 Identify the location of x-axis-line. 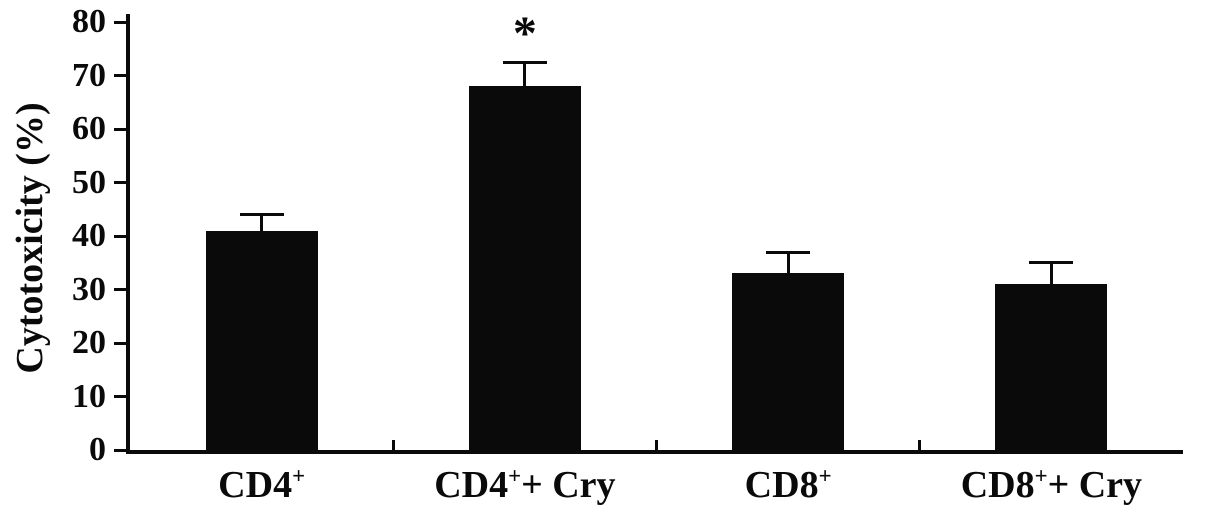
(654, 452).